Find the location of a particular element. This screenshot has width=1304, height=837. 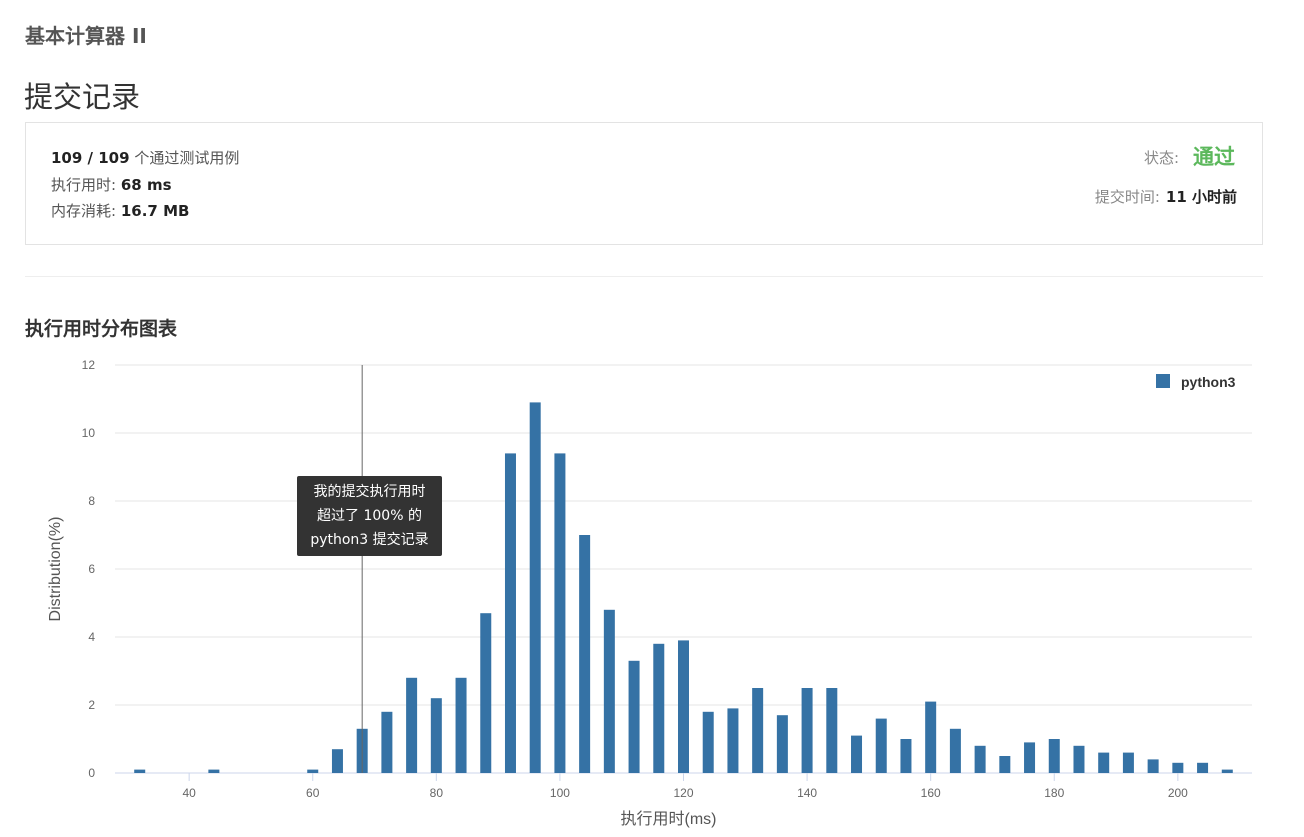

runtime-row: 执行用时: 68 ms is located at coordinates (111, 184).